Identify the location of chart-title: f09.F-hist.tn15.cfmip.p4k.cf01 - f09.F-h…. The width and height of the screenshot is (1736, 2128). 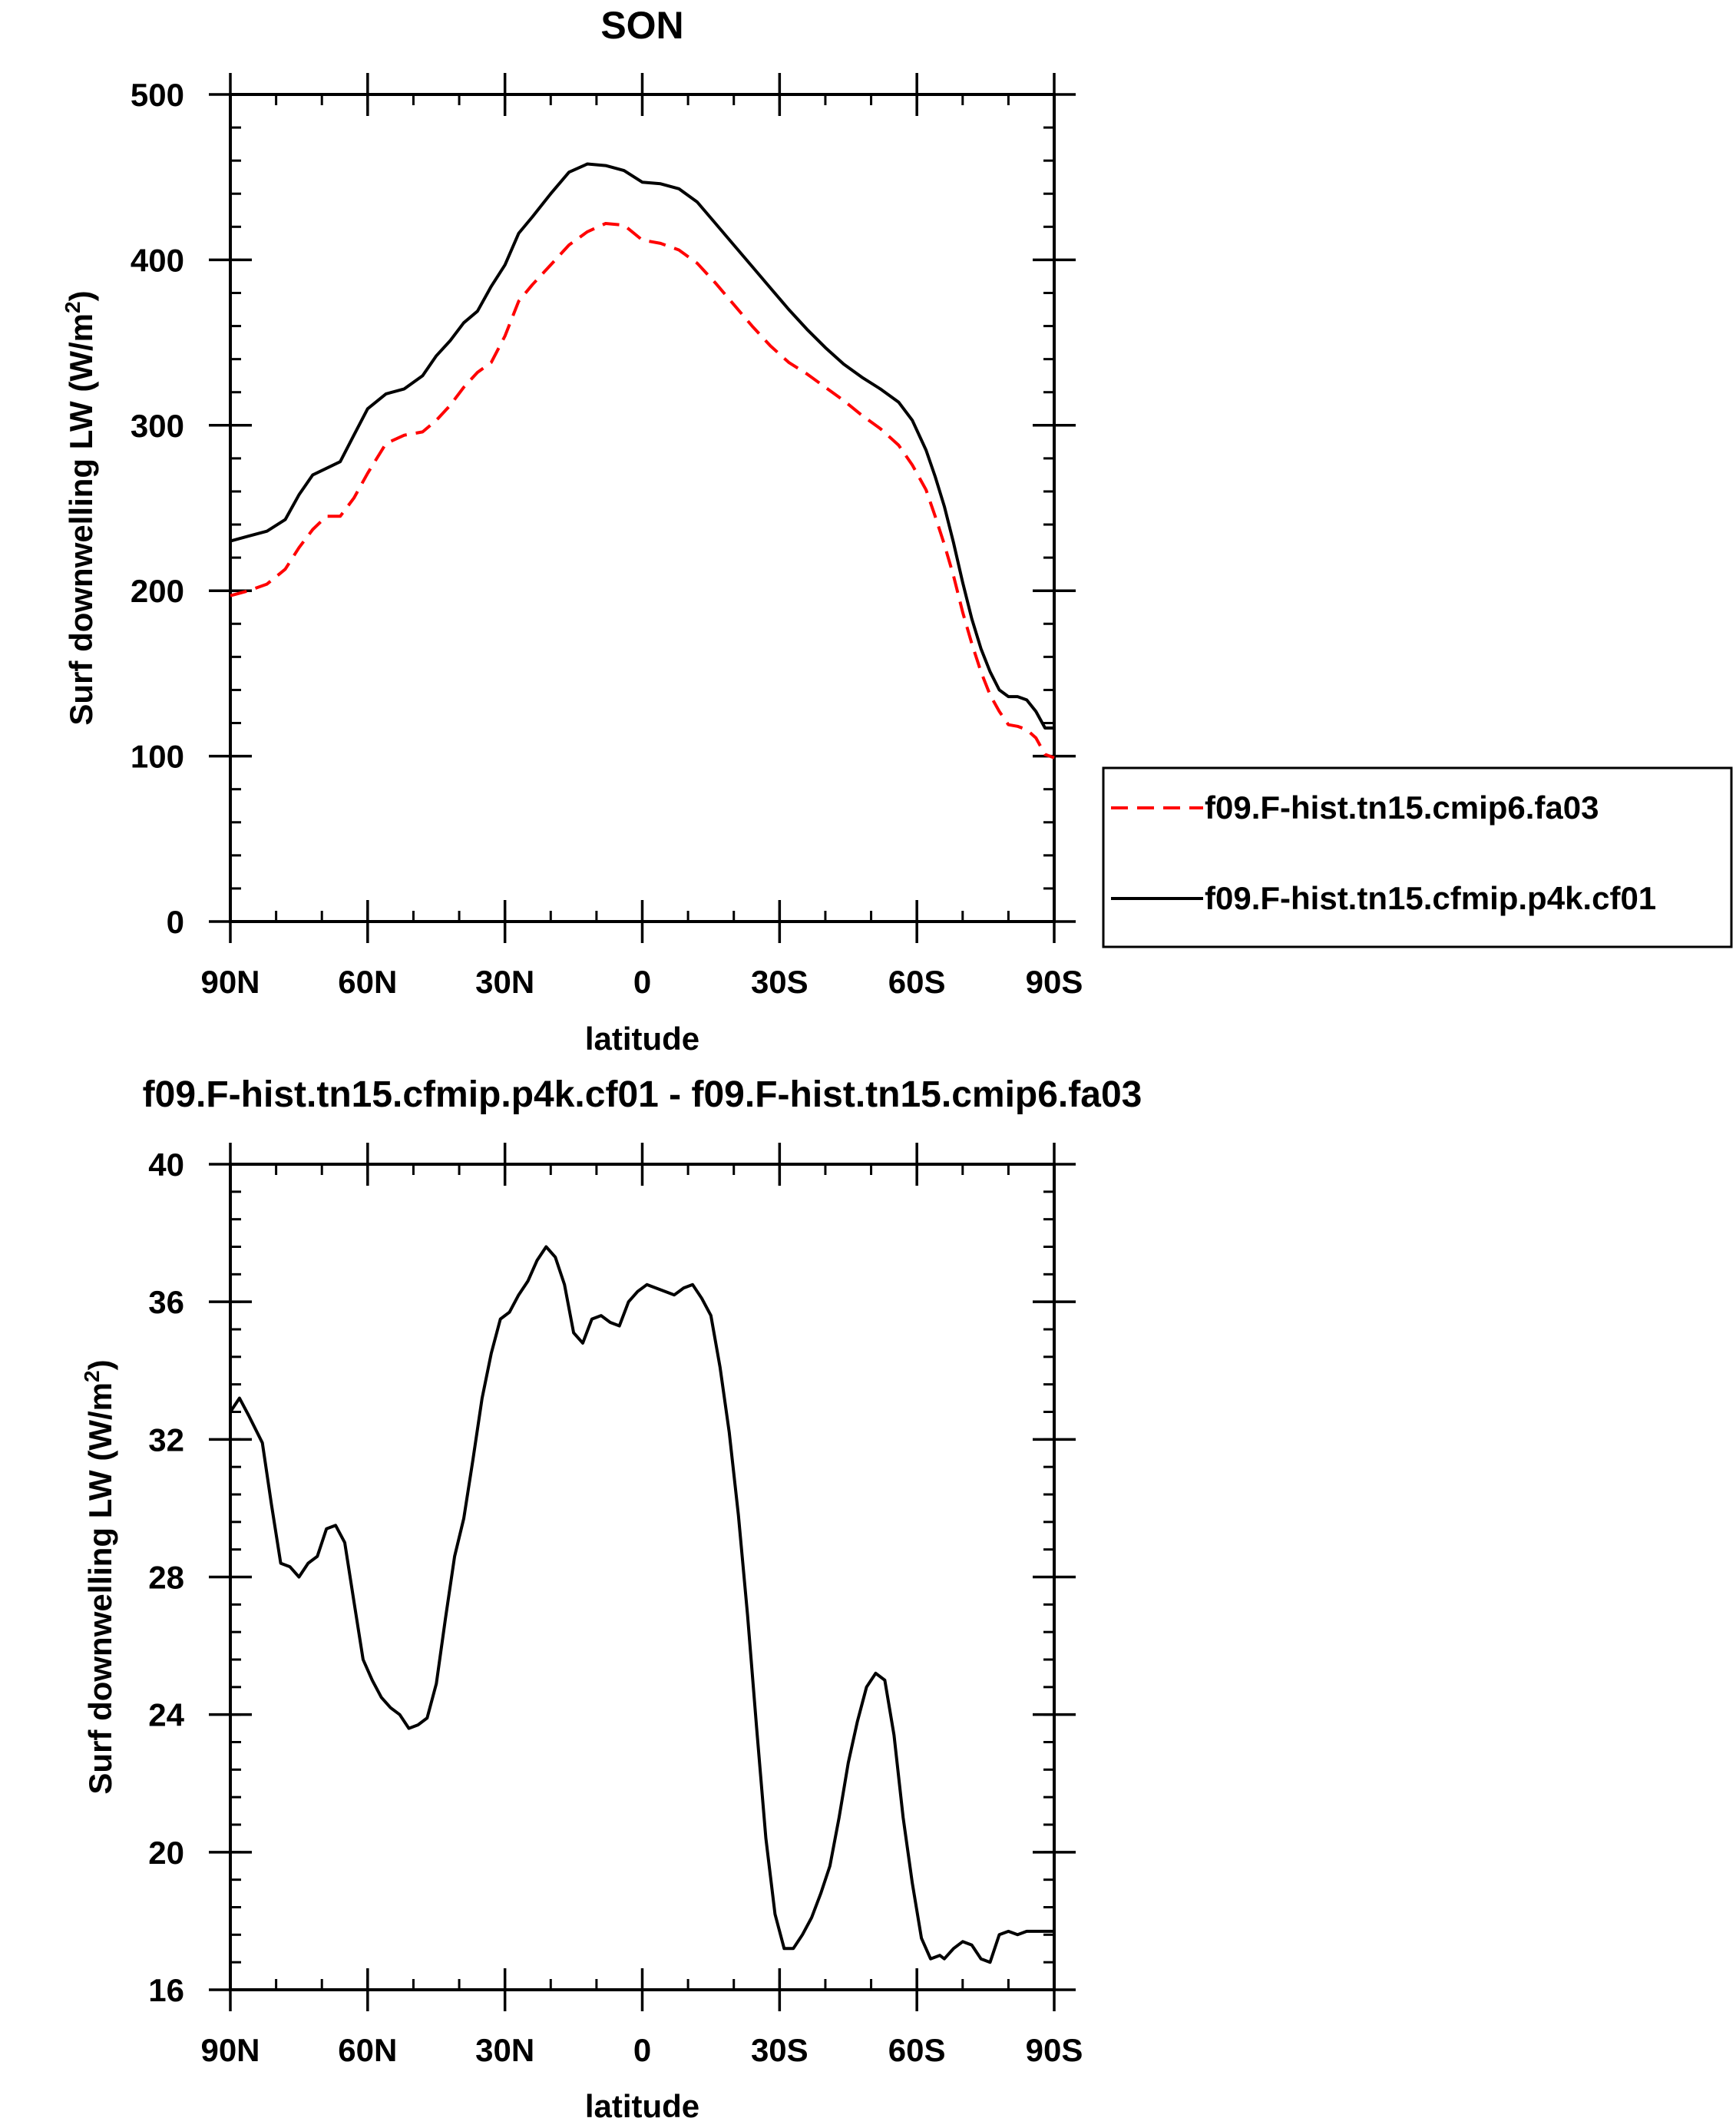
(642, 1094).